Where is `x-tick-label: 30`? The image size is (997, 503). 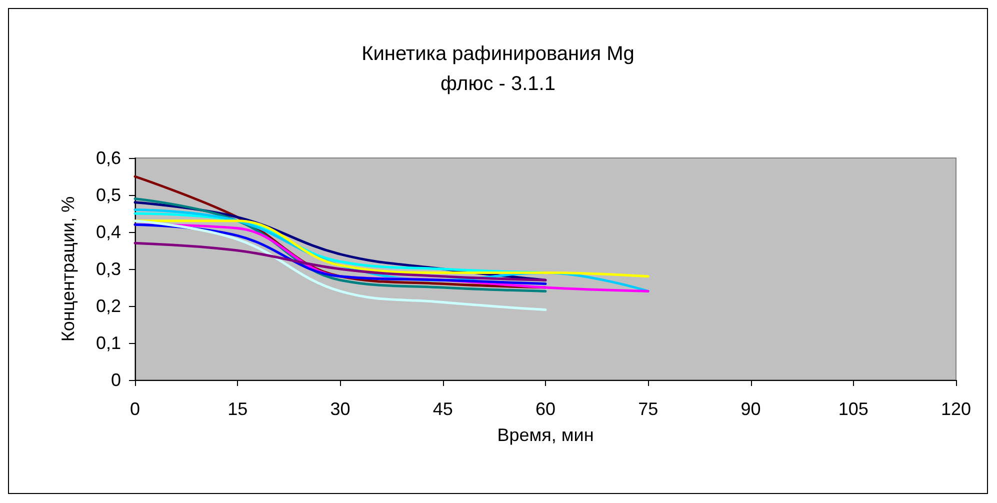
x-tick-label: 30 is located at coordinates (340, 409).